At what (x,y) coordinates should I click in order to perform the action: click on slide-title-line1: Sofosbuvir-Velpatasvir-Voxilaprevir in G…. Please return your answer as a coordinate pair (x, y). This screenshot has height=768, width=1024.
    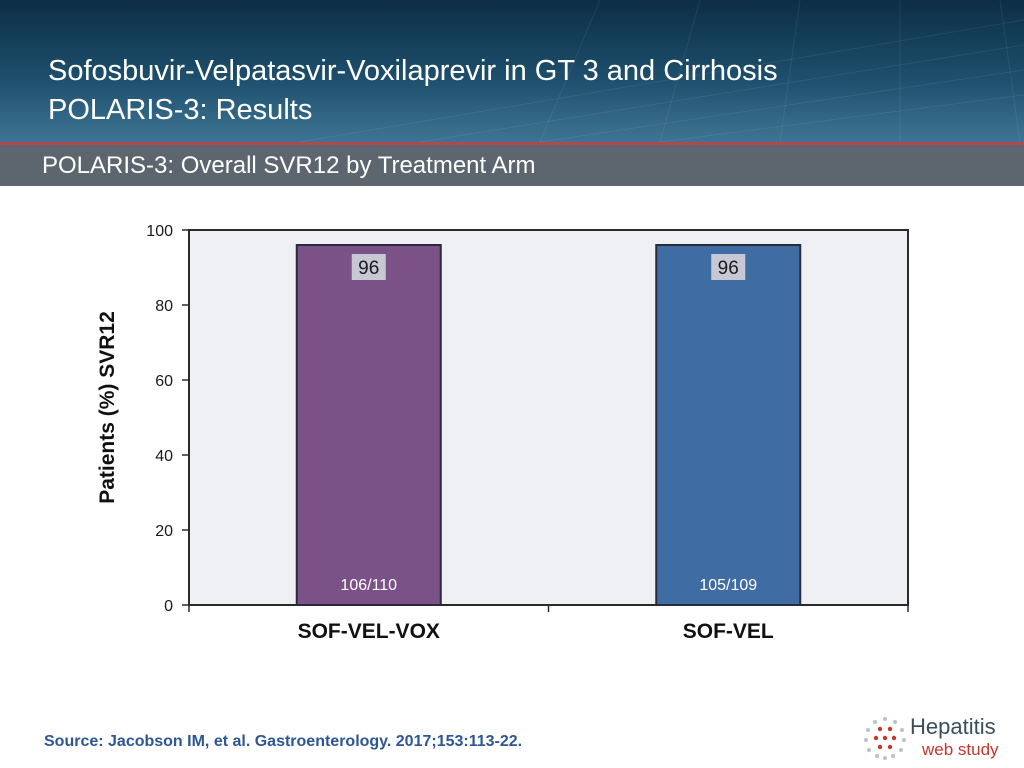
    Looking at the image, I should click on (413, 71).